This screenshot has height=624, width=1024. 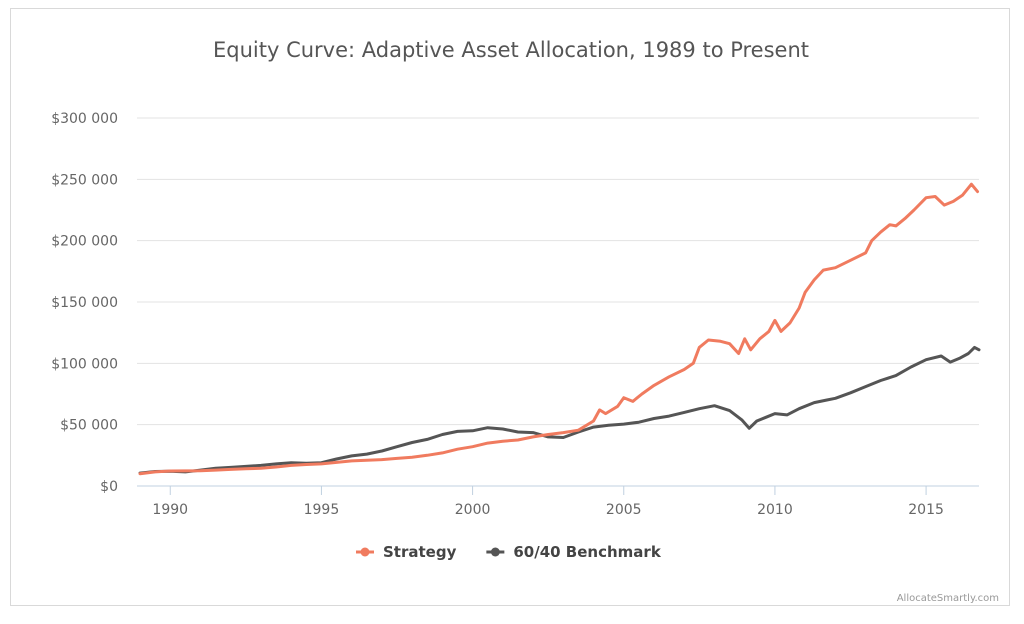 I want to click on x-tick-label: 2010, so click(x=775, y=510).